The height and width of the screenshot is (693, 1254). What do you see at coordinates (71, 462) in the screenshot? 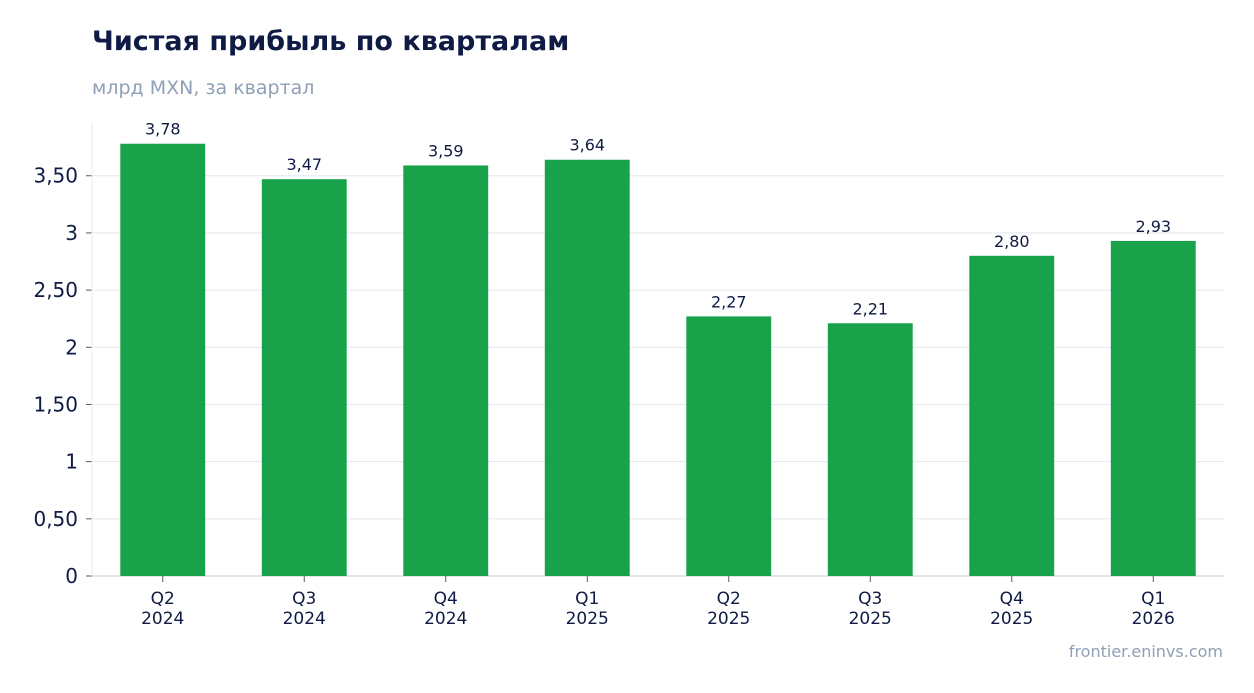
I see `y-tick-label: 1` at bounding box center [71, 462].